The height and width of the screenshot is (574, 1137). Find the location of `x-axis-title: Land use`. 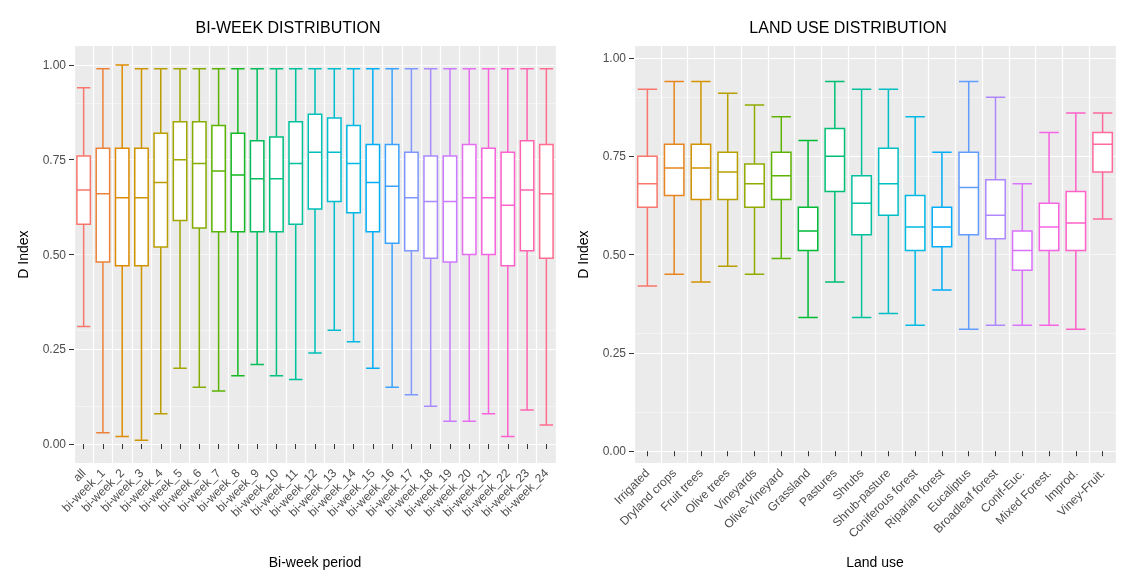

x-axis-title: Land use is located at coordinates (875, 562).